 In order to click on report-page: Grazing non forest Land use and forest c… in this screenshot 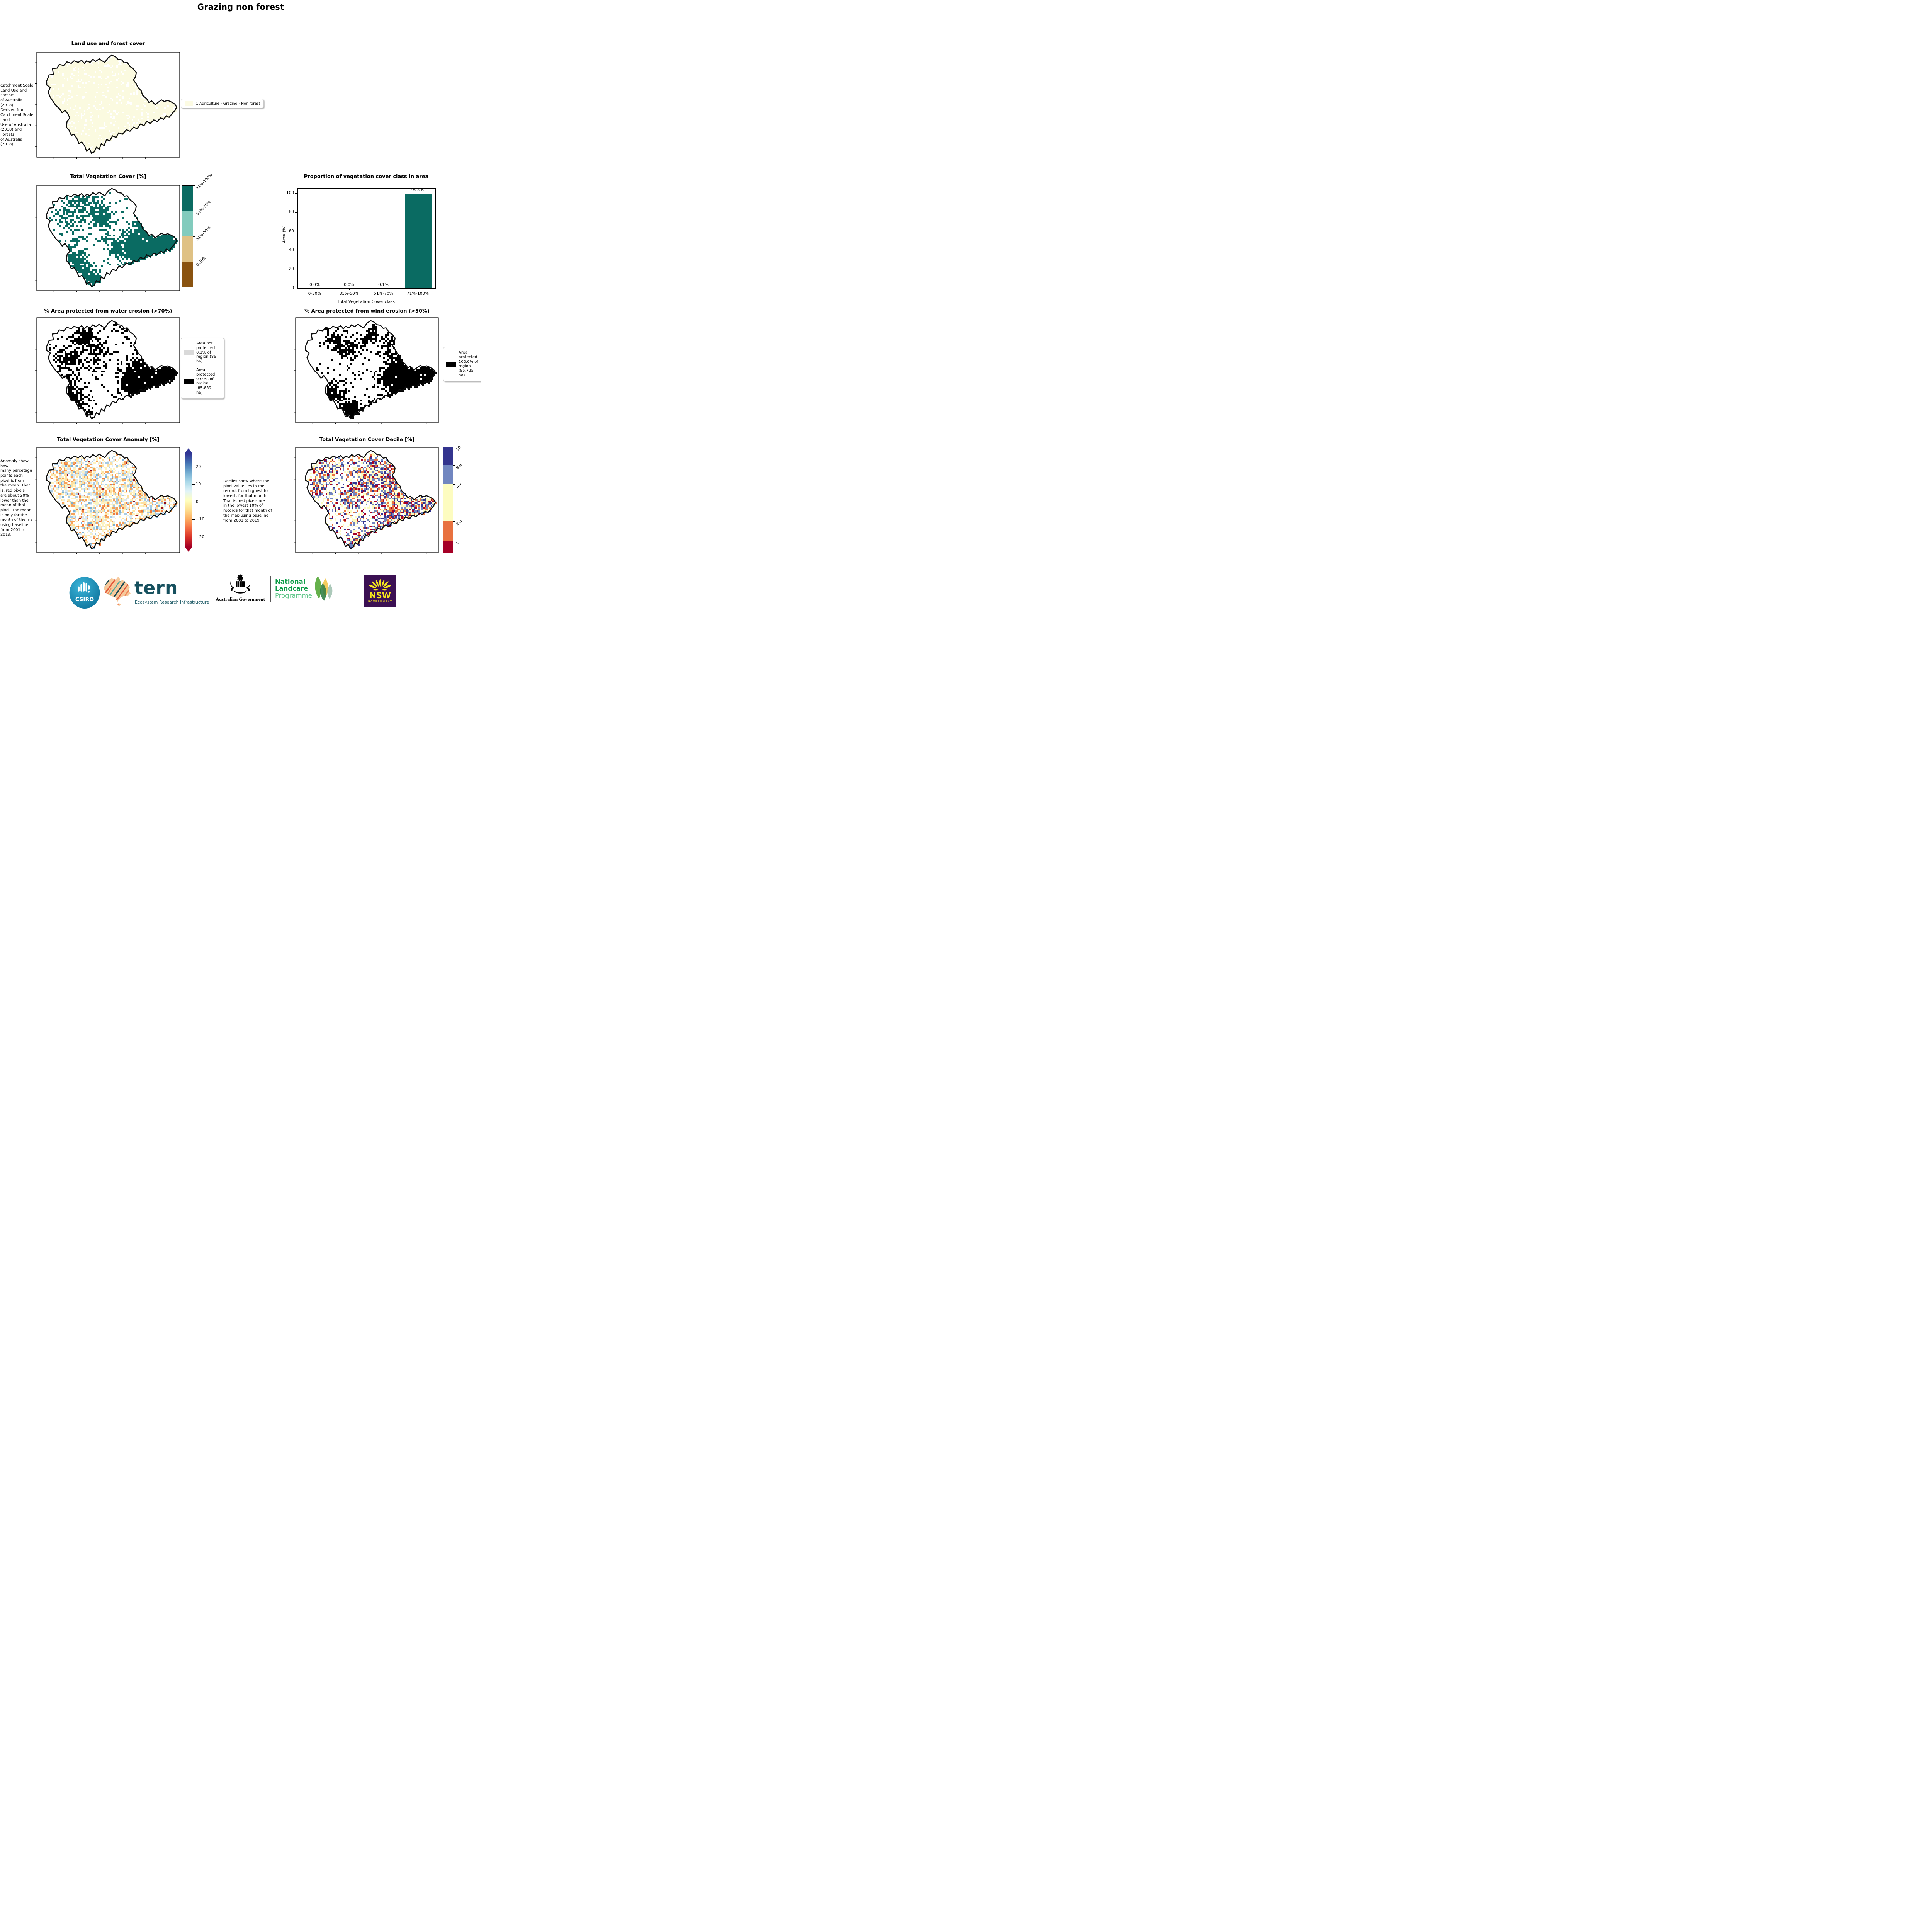, I will do `click(240, 307)`.